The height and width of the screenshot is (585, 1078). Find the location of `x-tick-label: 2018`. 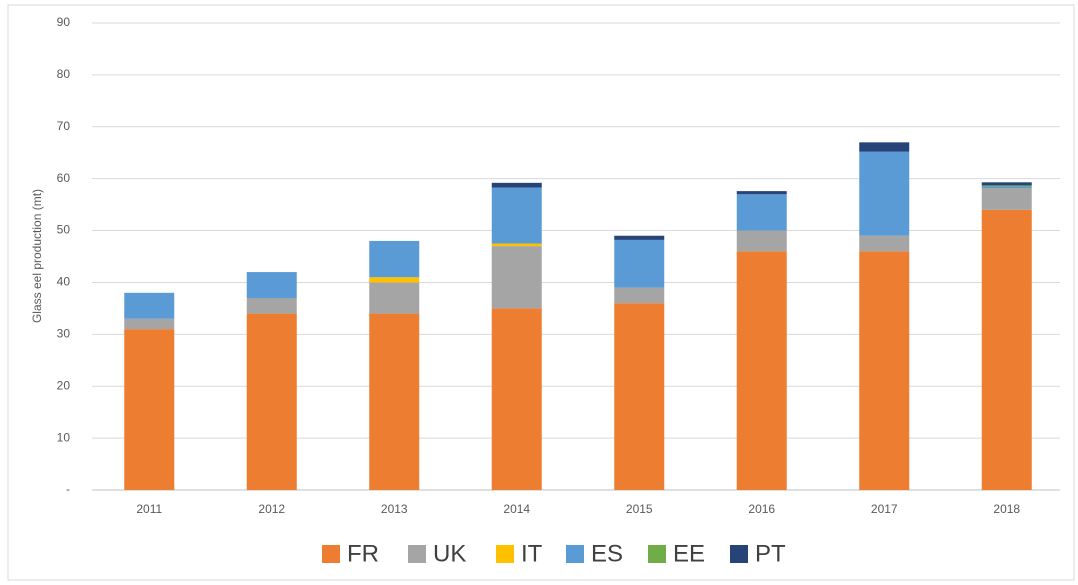

x-tick-label: 2018 is located at coordinates (1006, 509).